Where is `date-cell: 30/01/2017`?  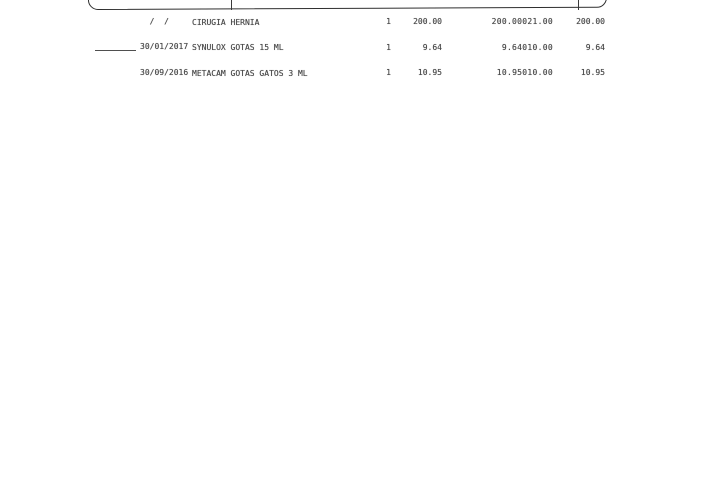 date-cell: 30/01/2017 is located at coordinates (164, 46).